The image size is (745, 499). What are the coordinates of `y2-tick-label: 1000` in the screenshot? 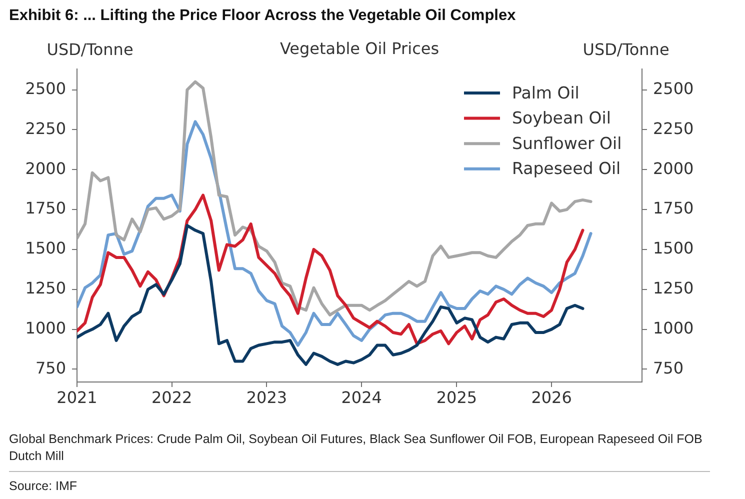 It's located at (673, 328).